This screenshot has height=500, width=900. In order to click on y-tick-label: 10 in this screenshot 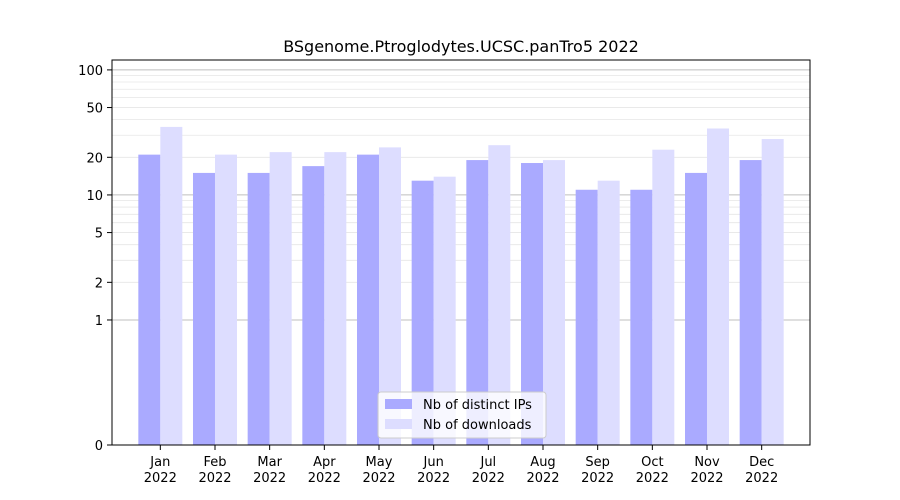, I will do `click(94, 196)`.